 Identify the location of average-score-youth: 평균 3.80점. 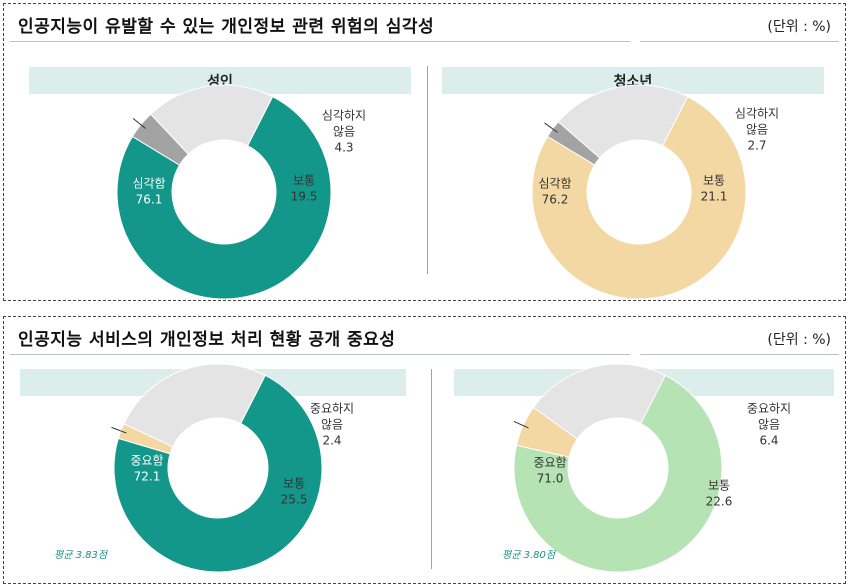
(529, 555).